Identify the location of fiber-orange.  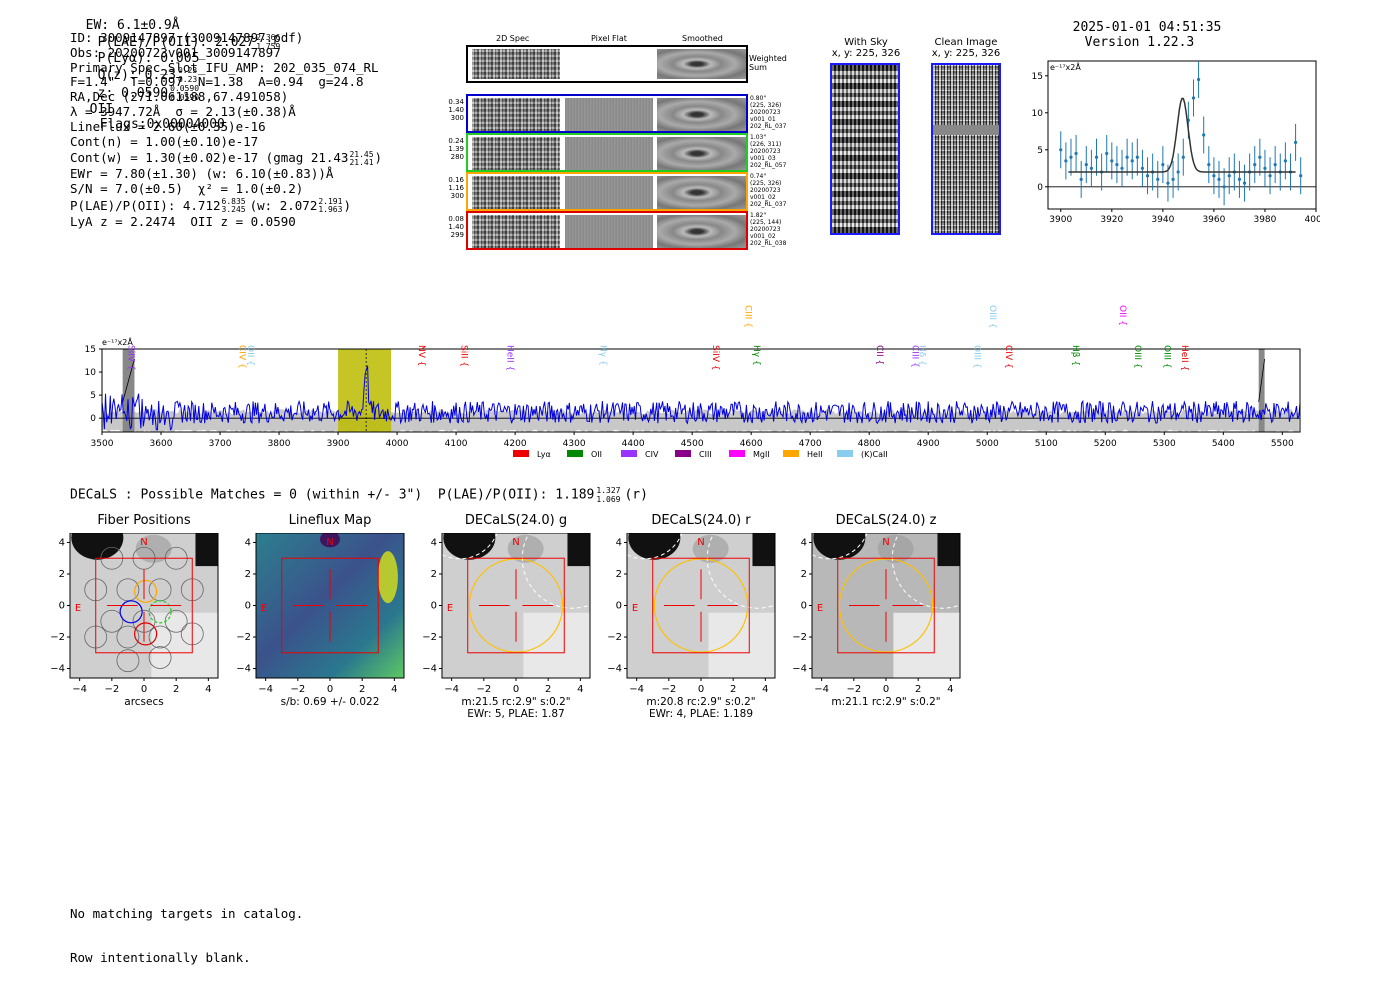
(146, 591).